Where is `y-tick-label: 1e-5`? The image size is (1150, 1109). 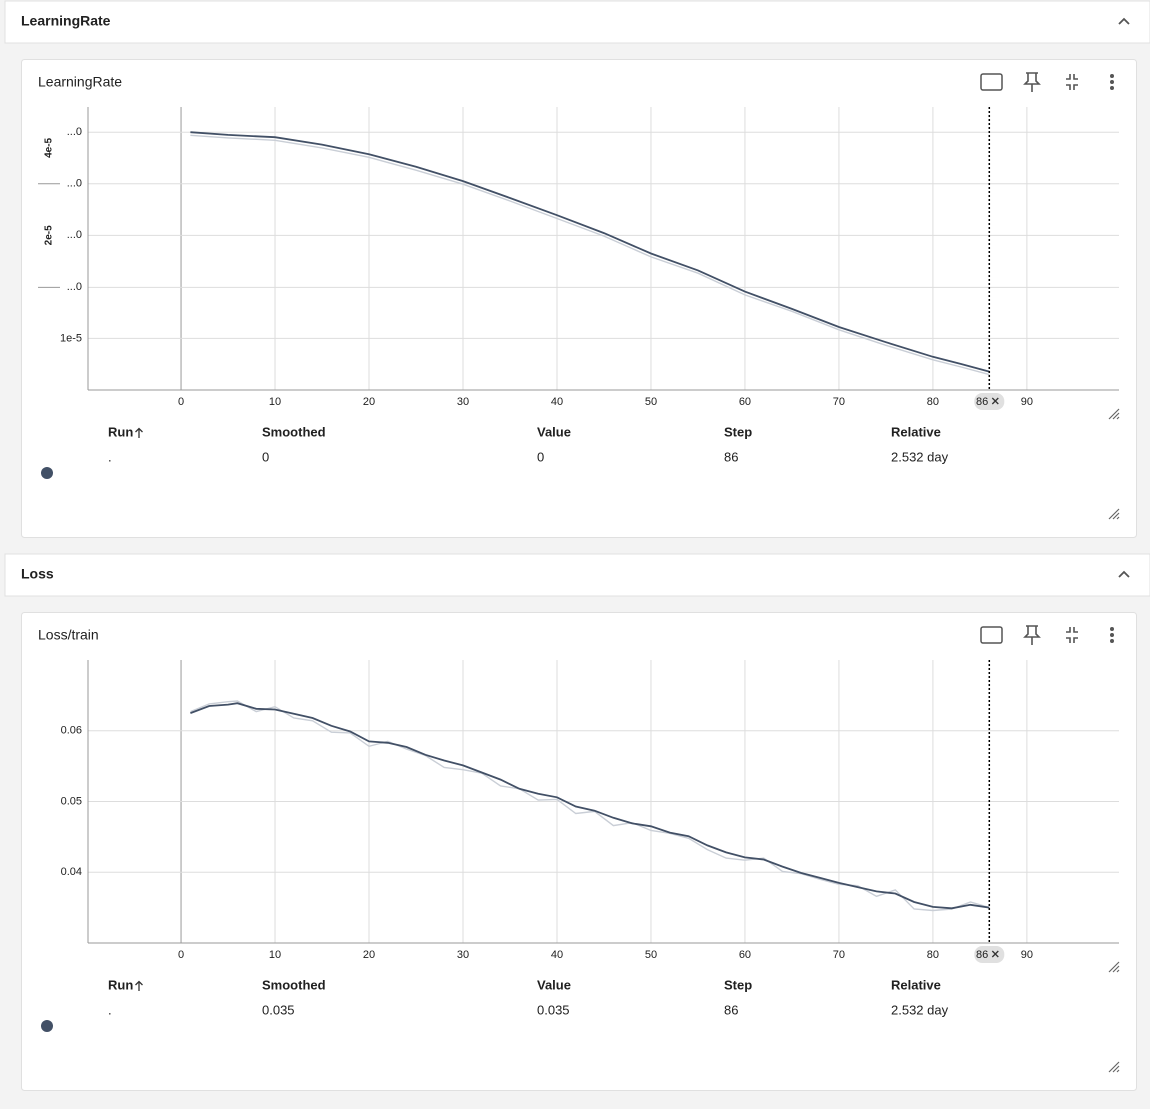
y-tick-label: 1e-5 is located at coordinates (71, 338).